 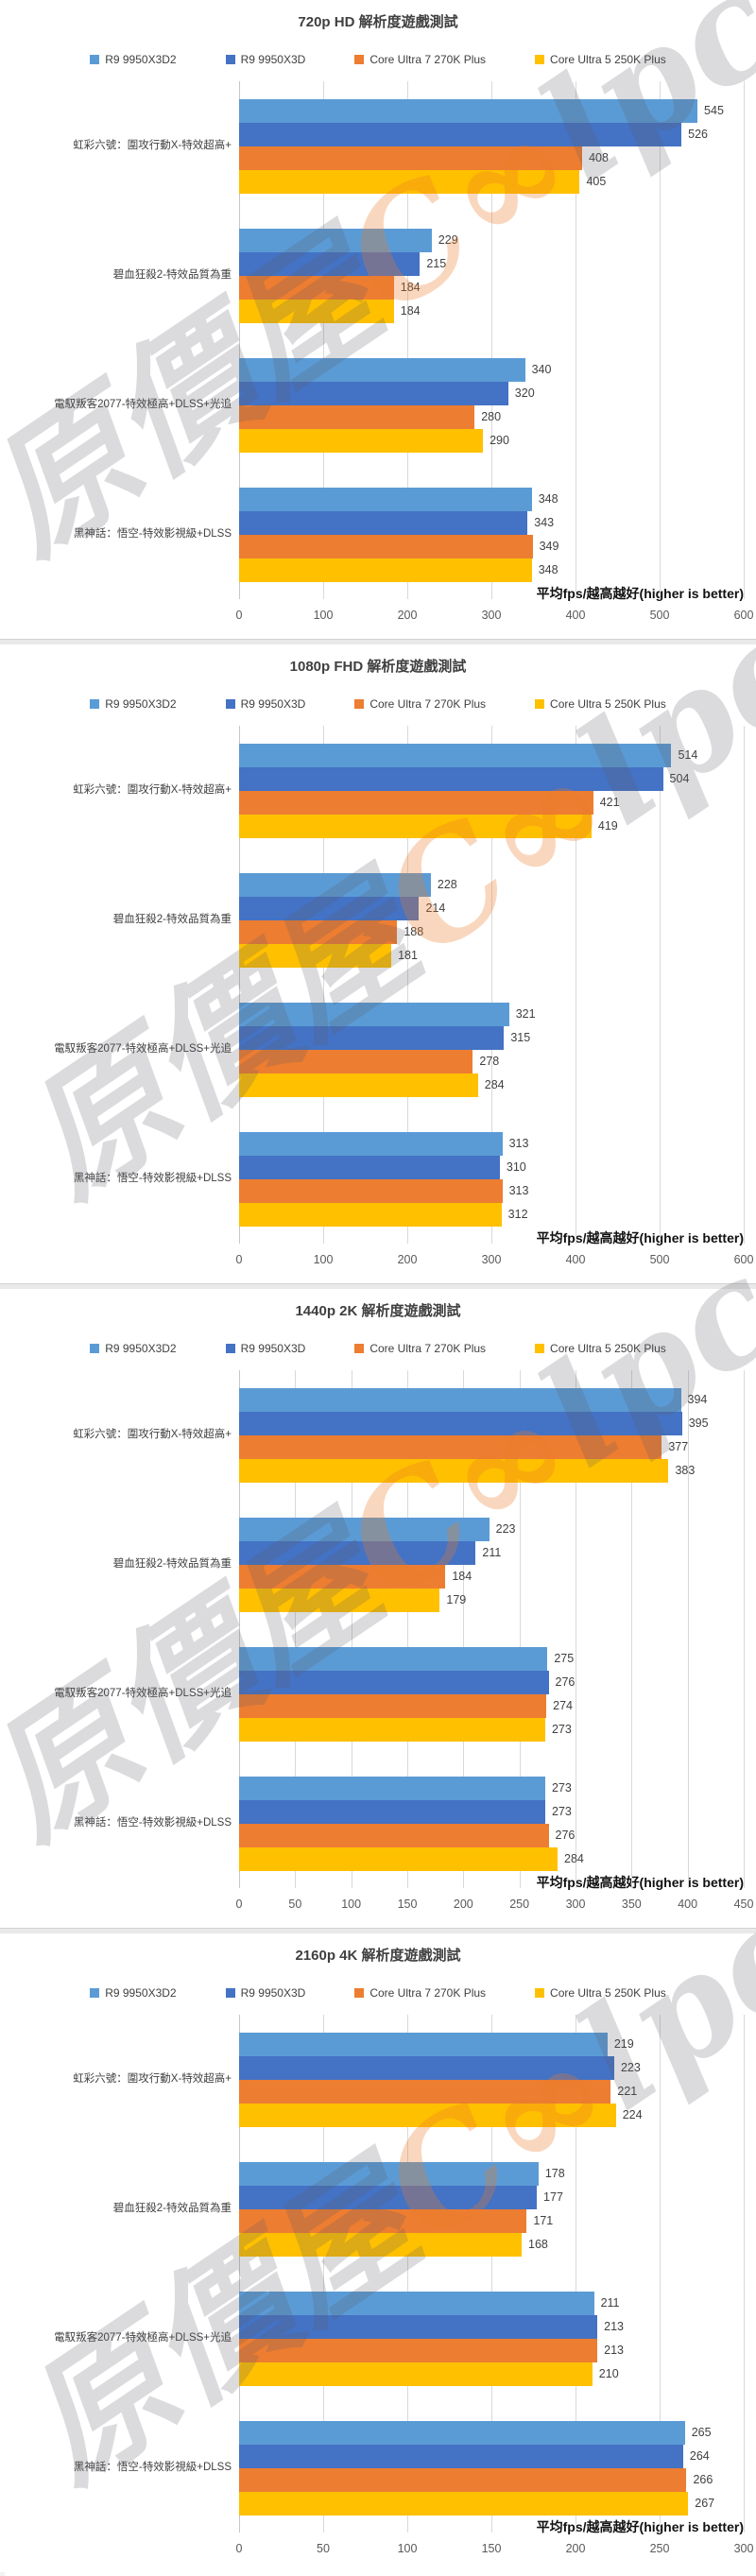 What do you see at coordinates (323, 2548) in the screenshot?
I see `x-tick-label: 50` at bounding box center [323, 2548].